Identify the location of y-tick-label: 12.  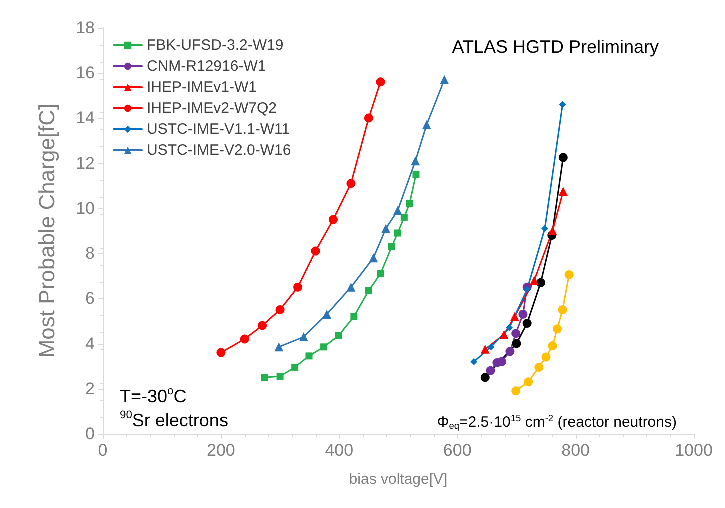
(85, 163).